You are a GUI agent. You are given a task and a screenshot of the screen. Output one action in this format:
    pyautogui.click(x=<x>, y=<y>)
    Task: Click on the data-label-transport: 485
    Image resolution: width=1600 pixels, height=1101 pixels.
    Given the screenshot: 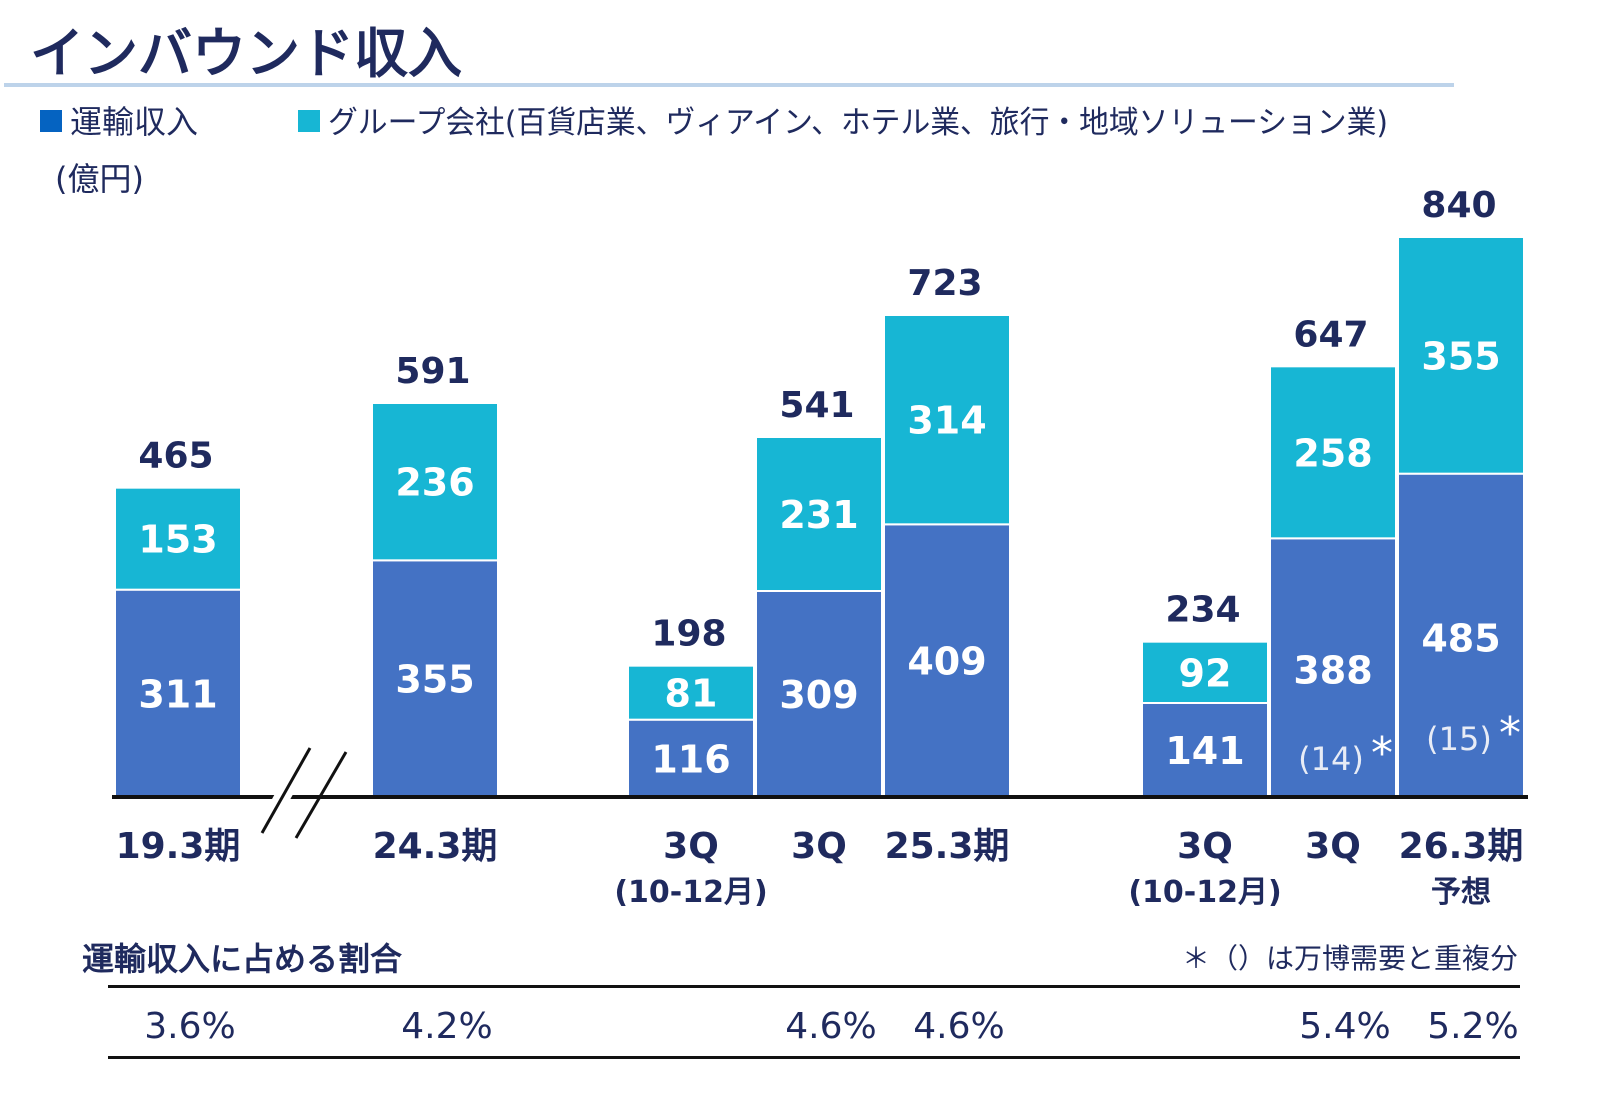 What is the action you would take?
    pyautogui.click(x=1460, y=639)
    